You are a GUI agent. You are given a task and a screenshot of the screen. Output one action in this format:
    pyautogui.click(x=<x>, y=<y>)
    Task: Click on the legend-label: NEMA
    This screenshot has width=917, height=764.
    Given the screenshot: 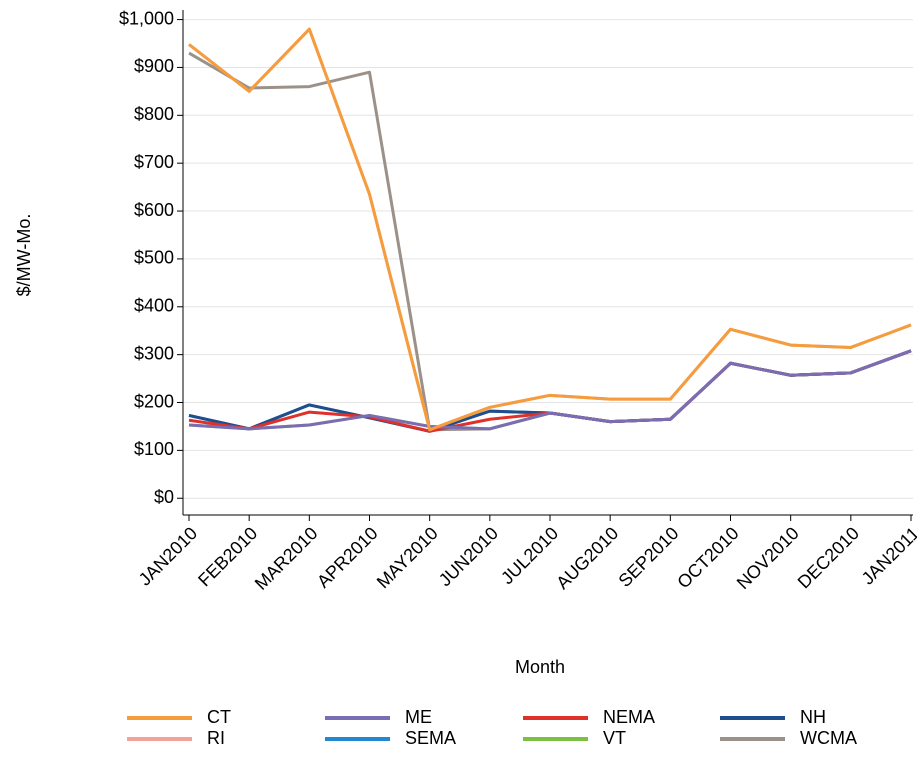 What is the action you would take?
    pyautogui.click(x=629, y=717)
    